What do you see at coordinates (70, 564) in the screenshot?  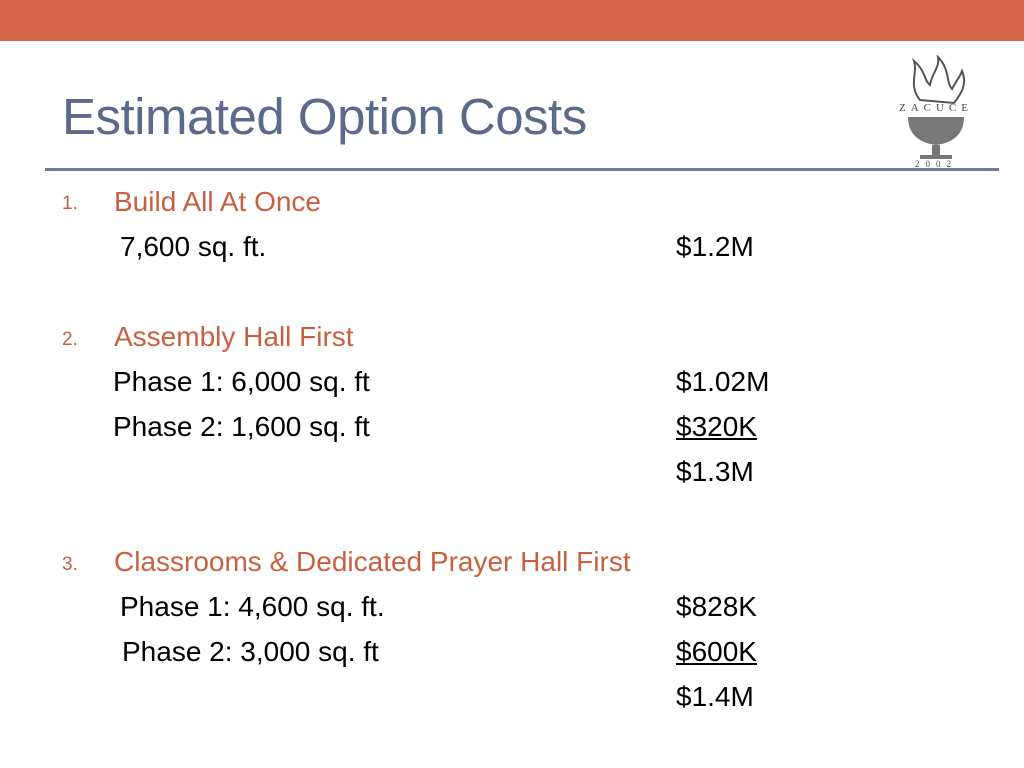 I see `list-number: 3.` at bounding box center [70, 564].